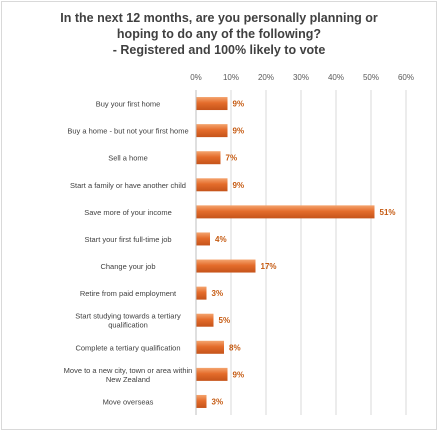 The image size is (440, 433). I want to click on category-label: Buy a home - but not your first home, so click(127, 131).